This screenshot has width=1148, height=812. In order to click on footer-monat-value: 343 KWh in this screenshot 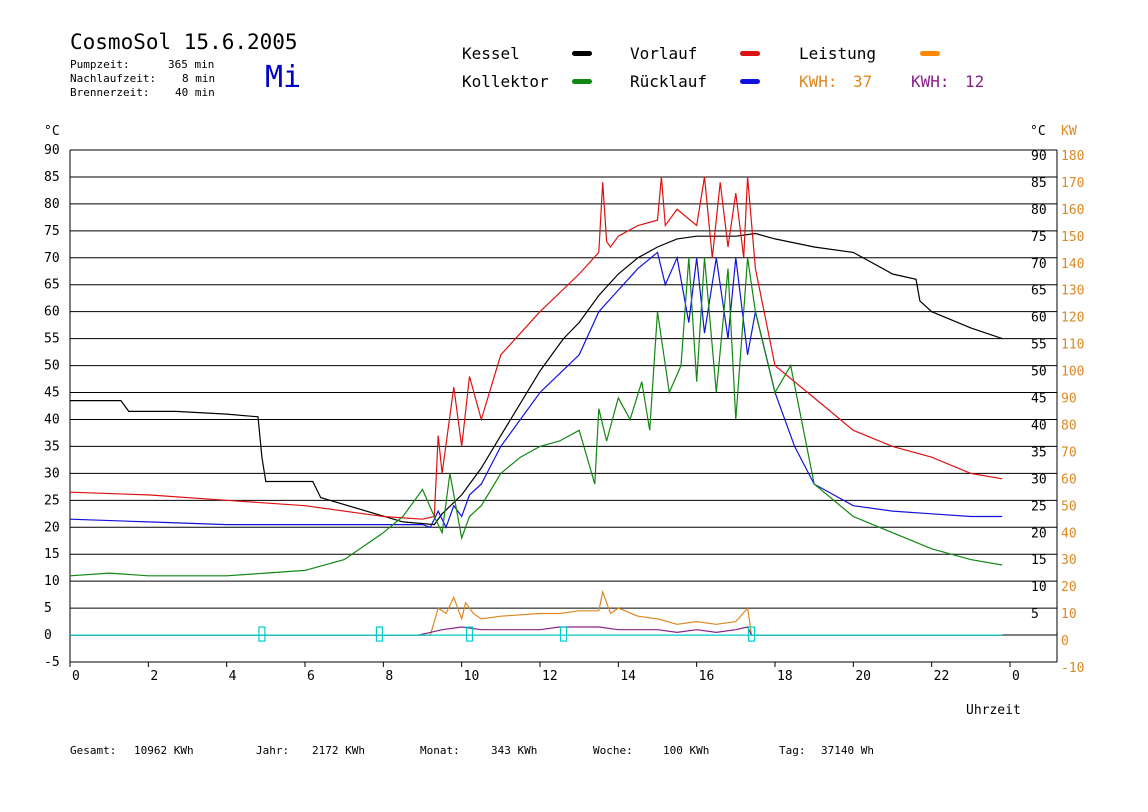, I will do `click(514, 750)`.